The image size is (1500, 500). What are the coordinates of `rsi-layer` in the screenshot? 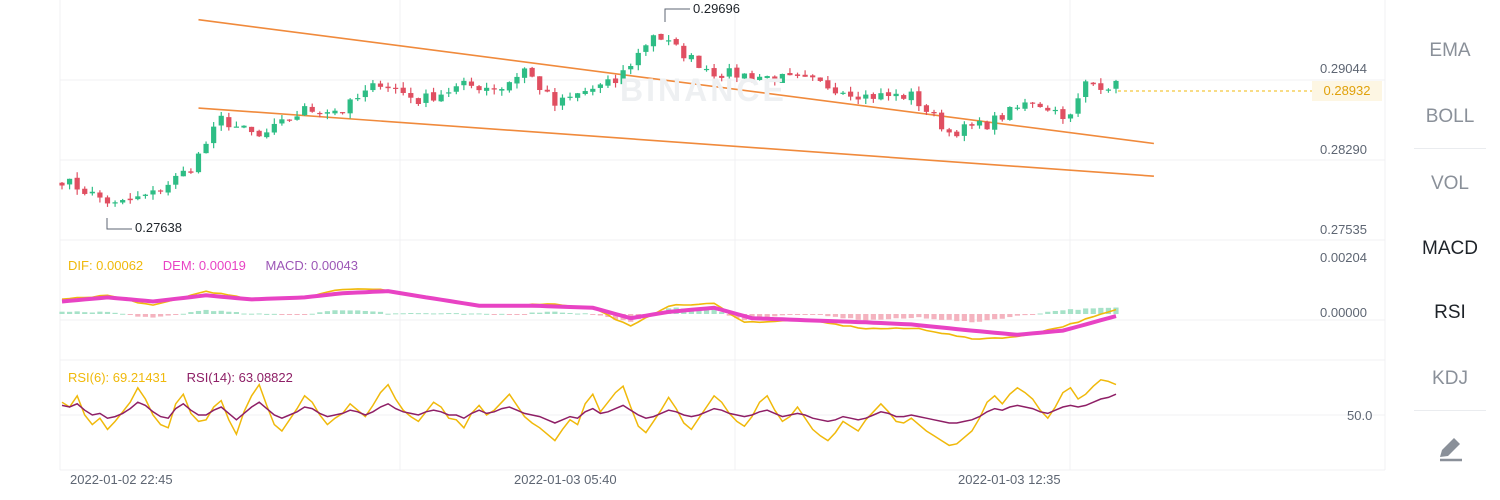 It's located at (589, 412).